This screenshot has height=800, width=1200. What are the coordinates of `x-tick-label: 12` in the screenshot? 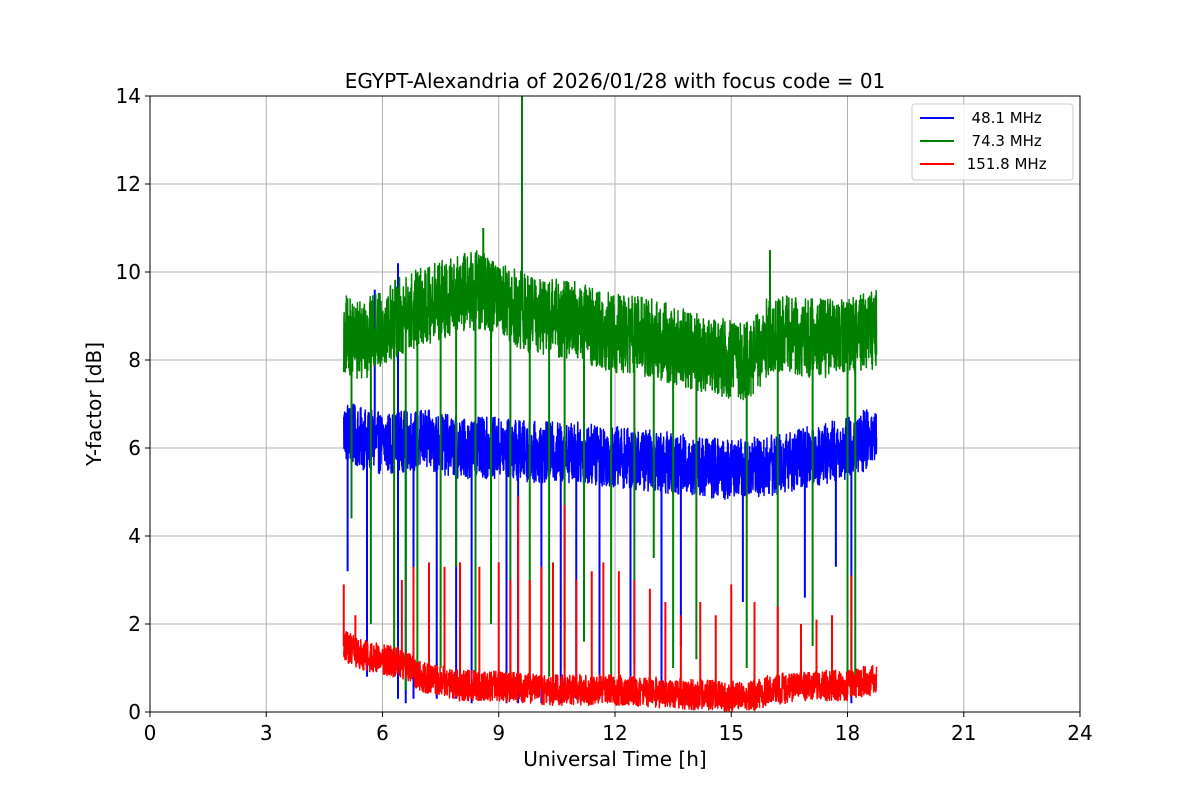 It's located at (614, 733).